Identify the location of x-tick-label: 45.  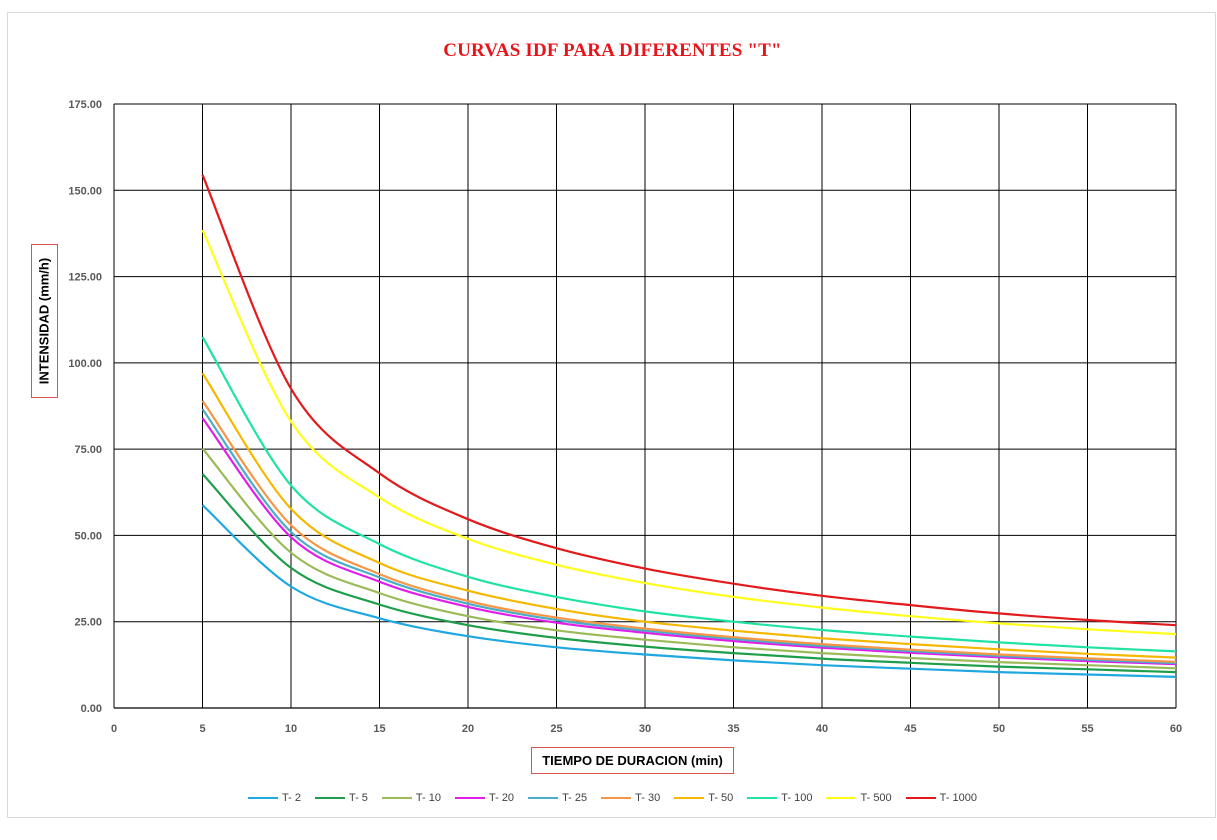
(910, 729).